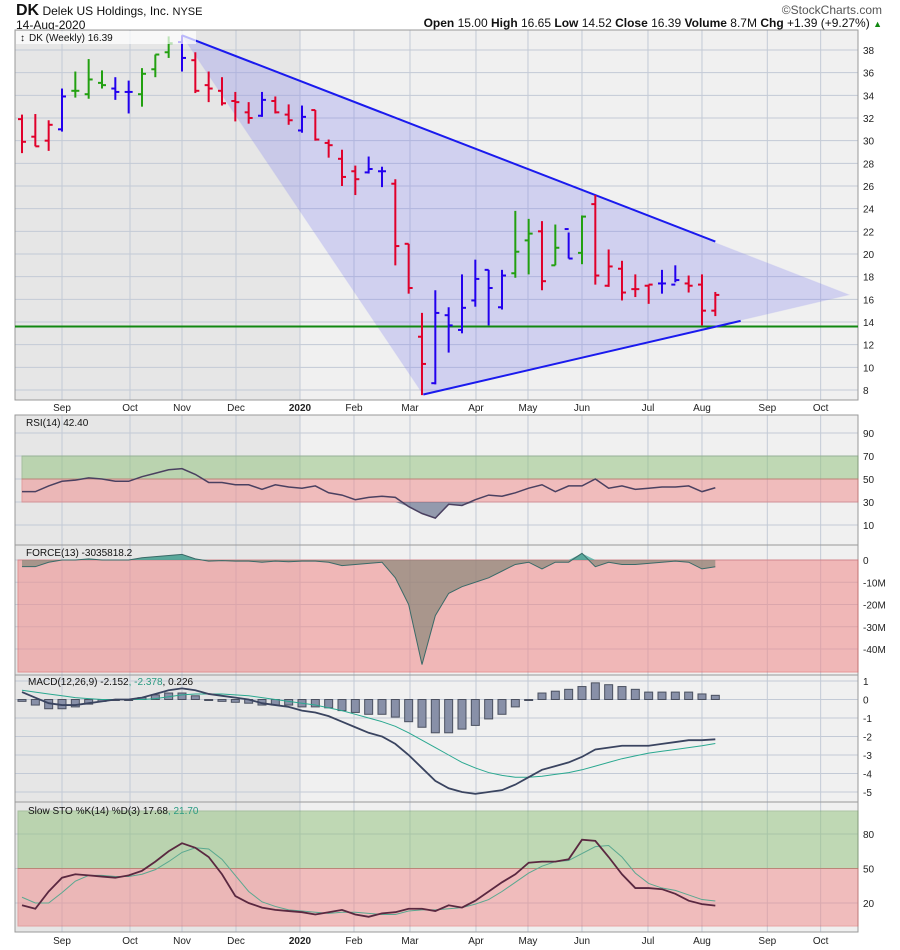  I want to click on chart-date: 14-Aug-2020, so click(51, 25).